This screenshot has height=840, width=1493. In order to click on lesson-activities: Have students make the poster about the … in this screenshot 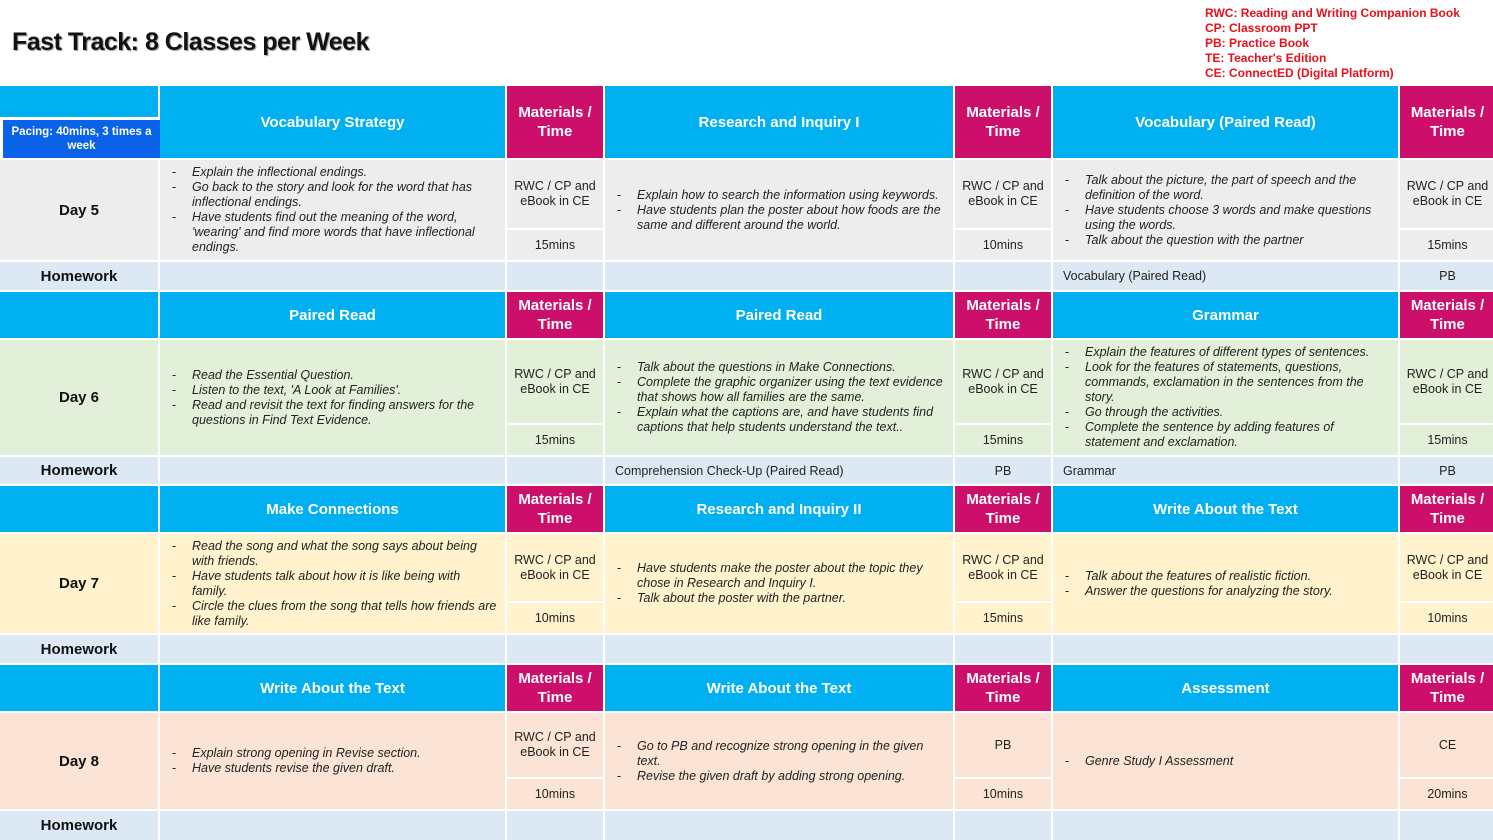, I will do `click(779, 583)`.